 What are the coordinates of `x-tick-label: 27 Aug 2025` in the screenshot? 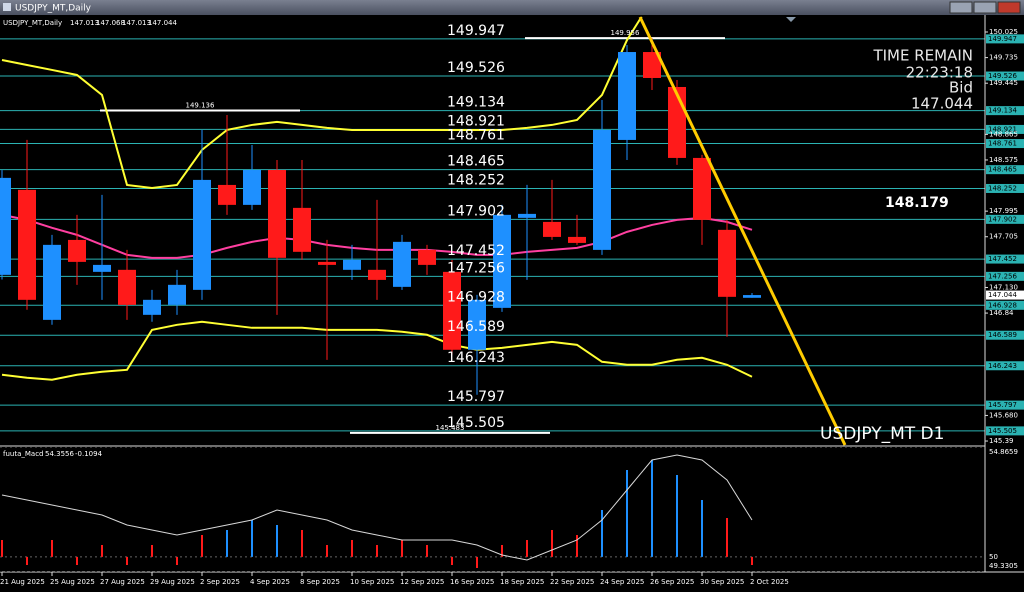 It's located at (122, 582).